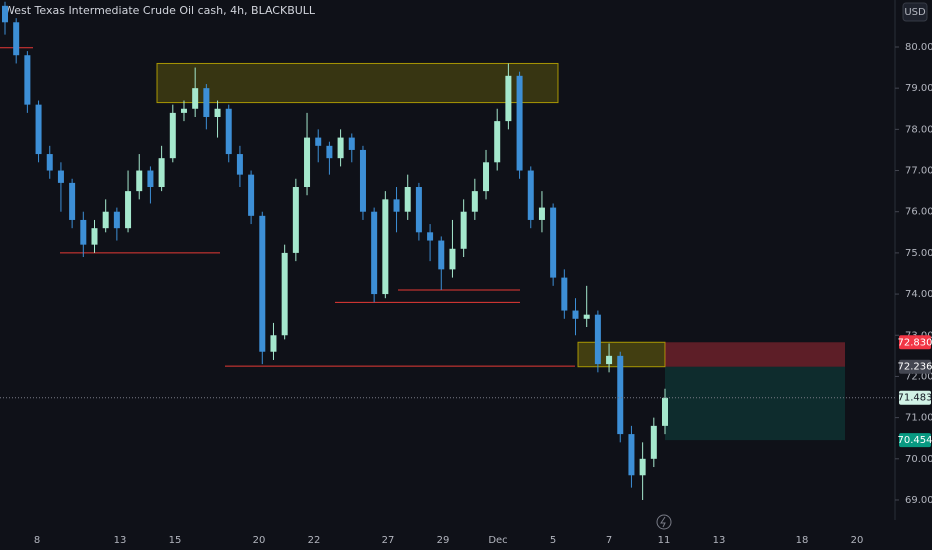 This screenshot has height=550, width=932. Describe the element at coordinates (918, 500) in the screenshot. I see `y-tick-label: 69.000` at that location.